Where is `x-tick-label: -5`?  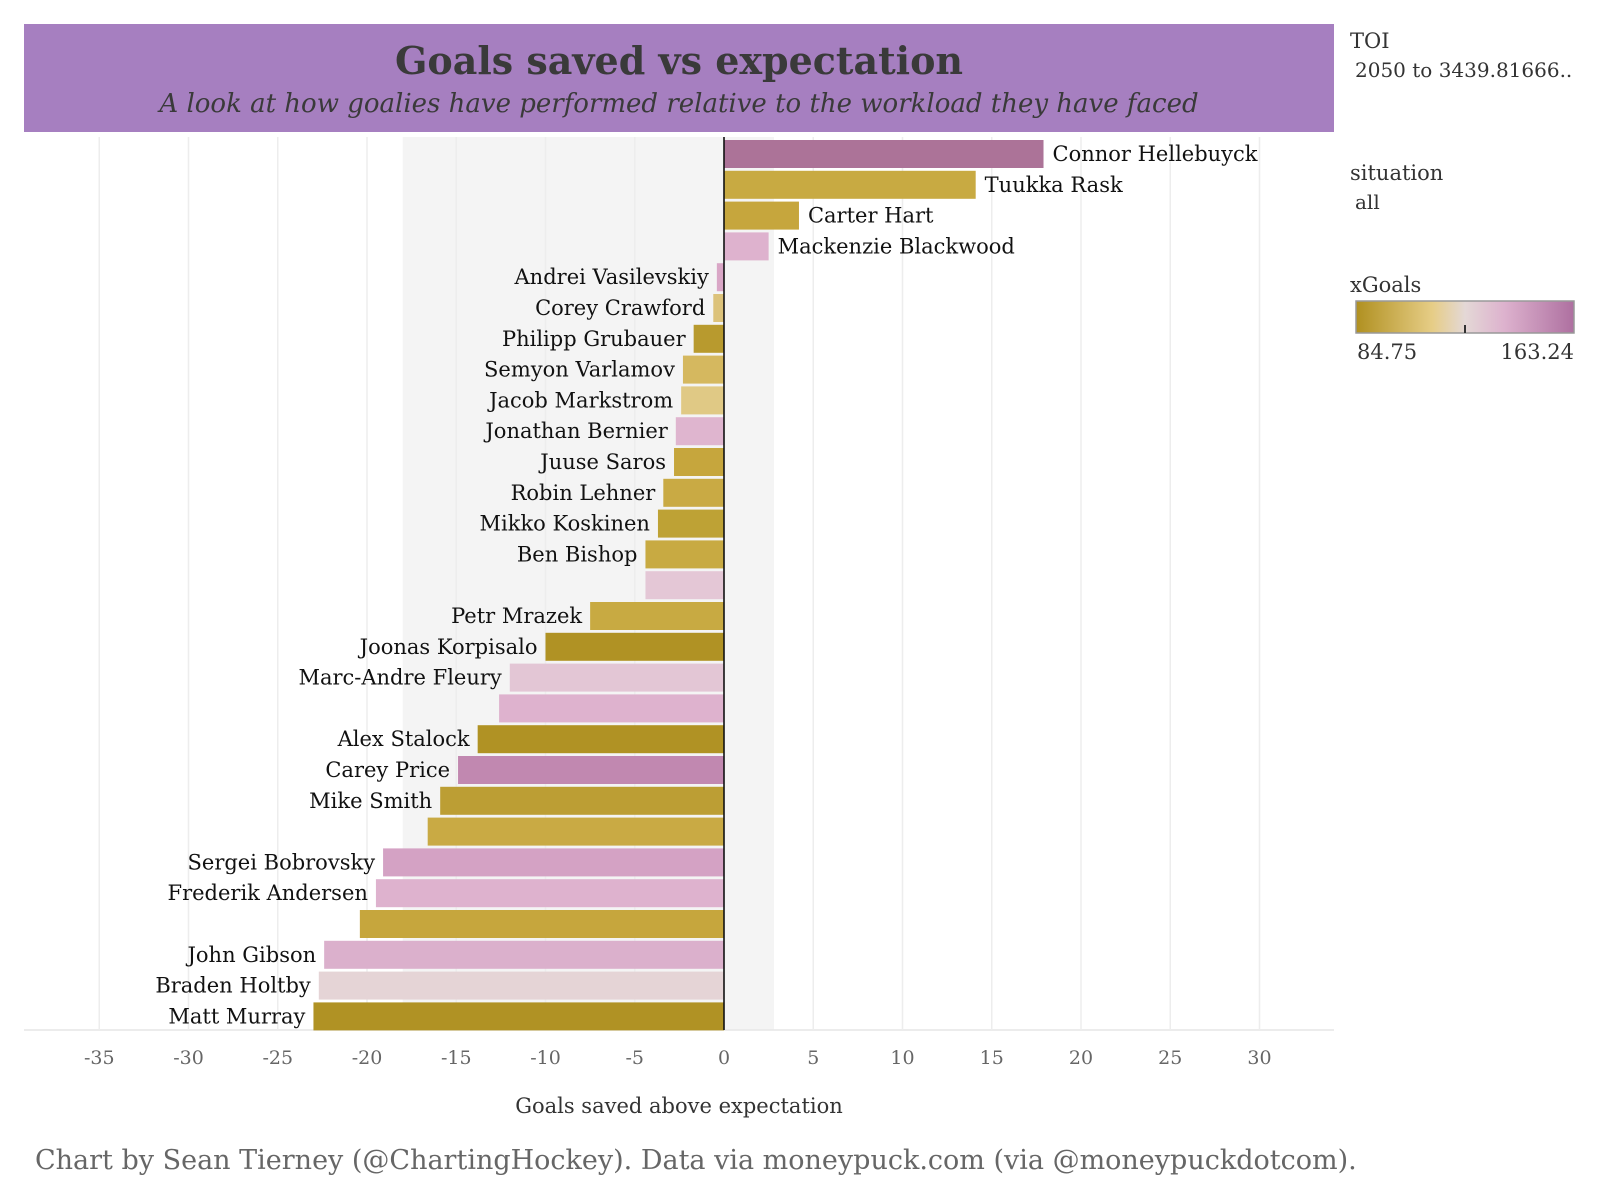 x-tick-label: -5 is located at coordinates (634, 1058).